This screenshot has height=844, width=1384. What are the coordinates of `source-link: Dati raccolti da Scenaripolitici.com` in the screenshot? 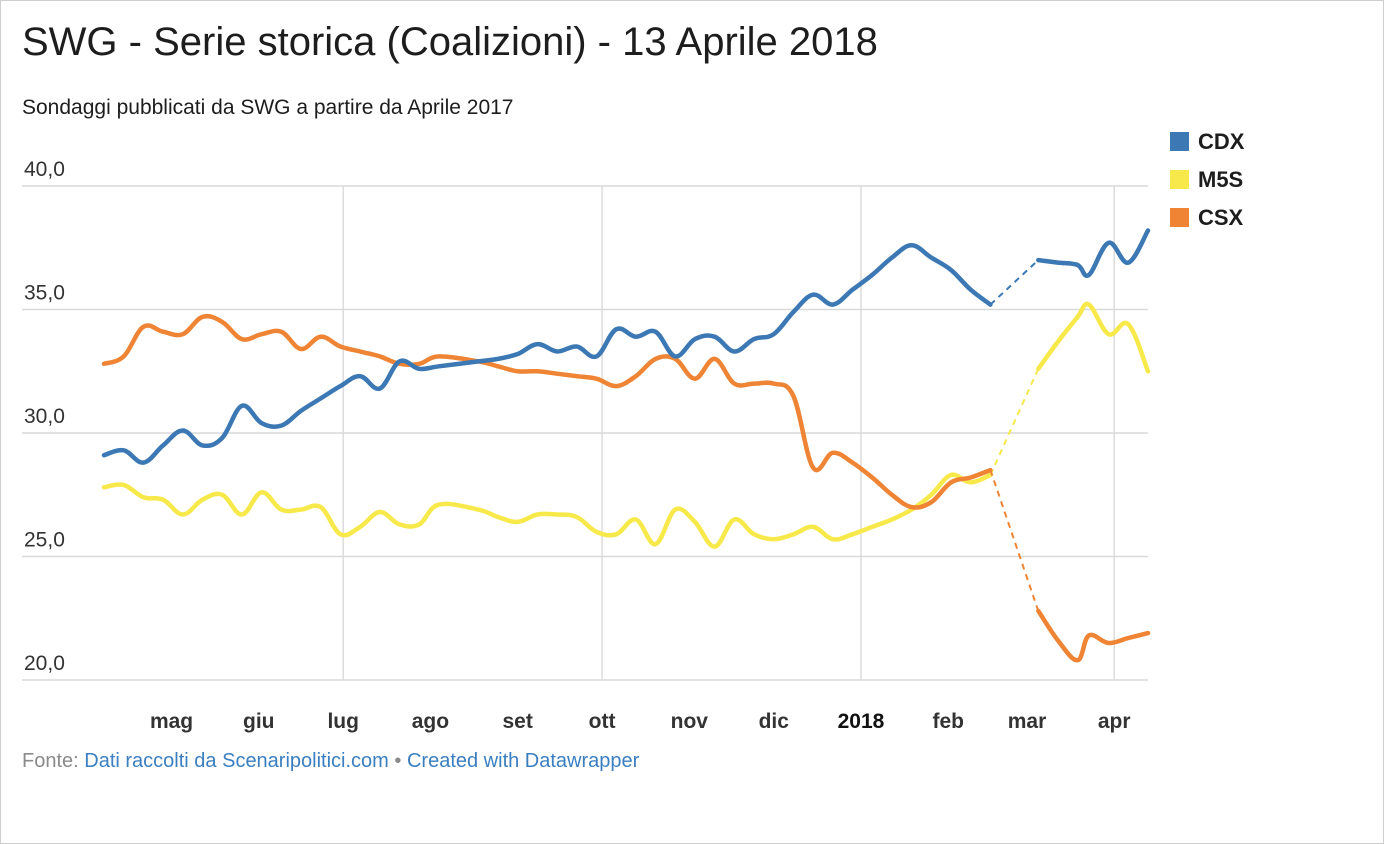 It's located at (236, 761).